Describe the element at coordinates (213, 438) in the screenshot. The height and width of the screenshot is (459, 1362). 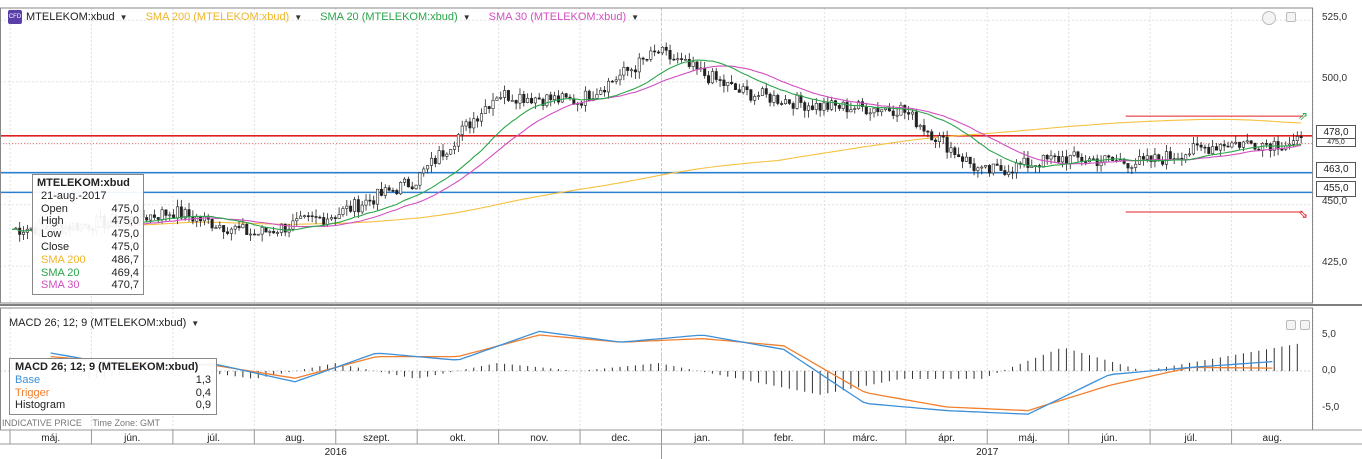
I see `x-tick-label: júl.` at that location.